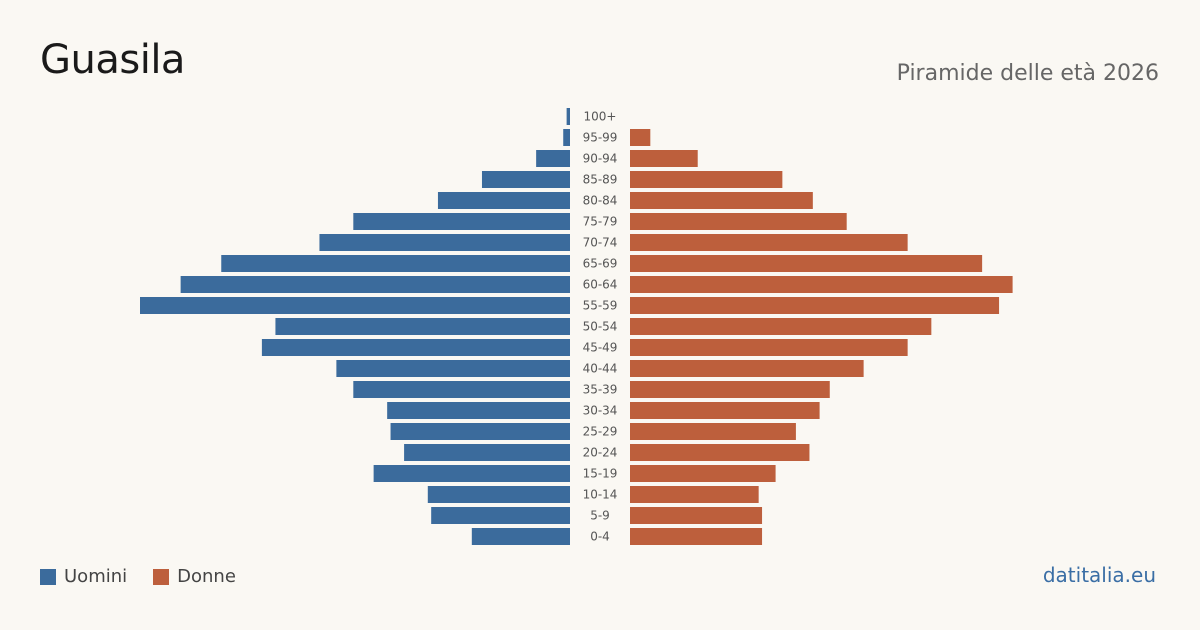  I want to click on age-label-100plus: 100+, so click(600, 117).